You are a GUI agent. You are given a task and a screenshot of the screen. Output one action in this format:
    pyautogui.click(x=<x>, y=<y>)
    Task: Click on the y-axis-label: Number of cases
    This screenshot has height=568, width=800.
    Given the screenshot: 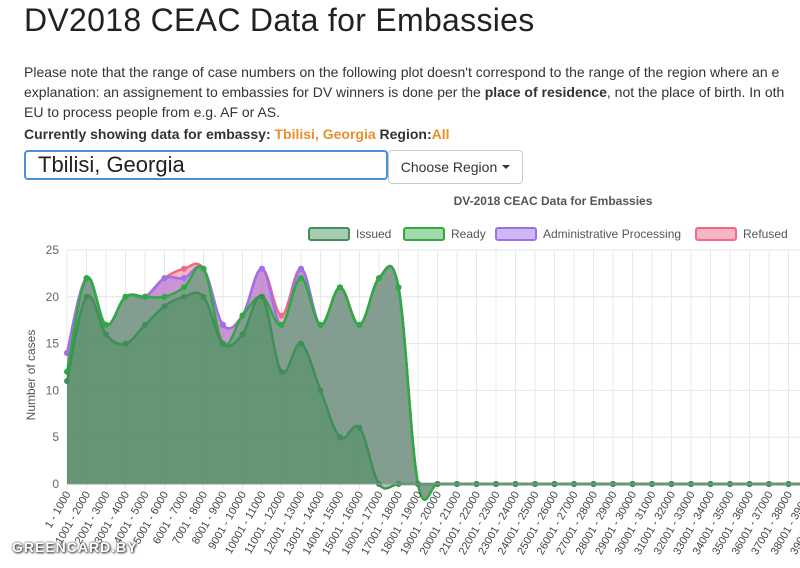 What is the action you would take?
    pyautogui.click(x=31, y=375)
    